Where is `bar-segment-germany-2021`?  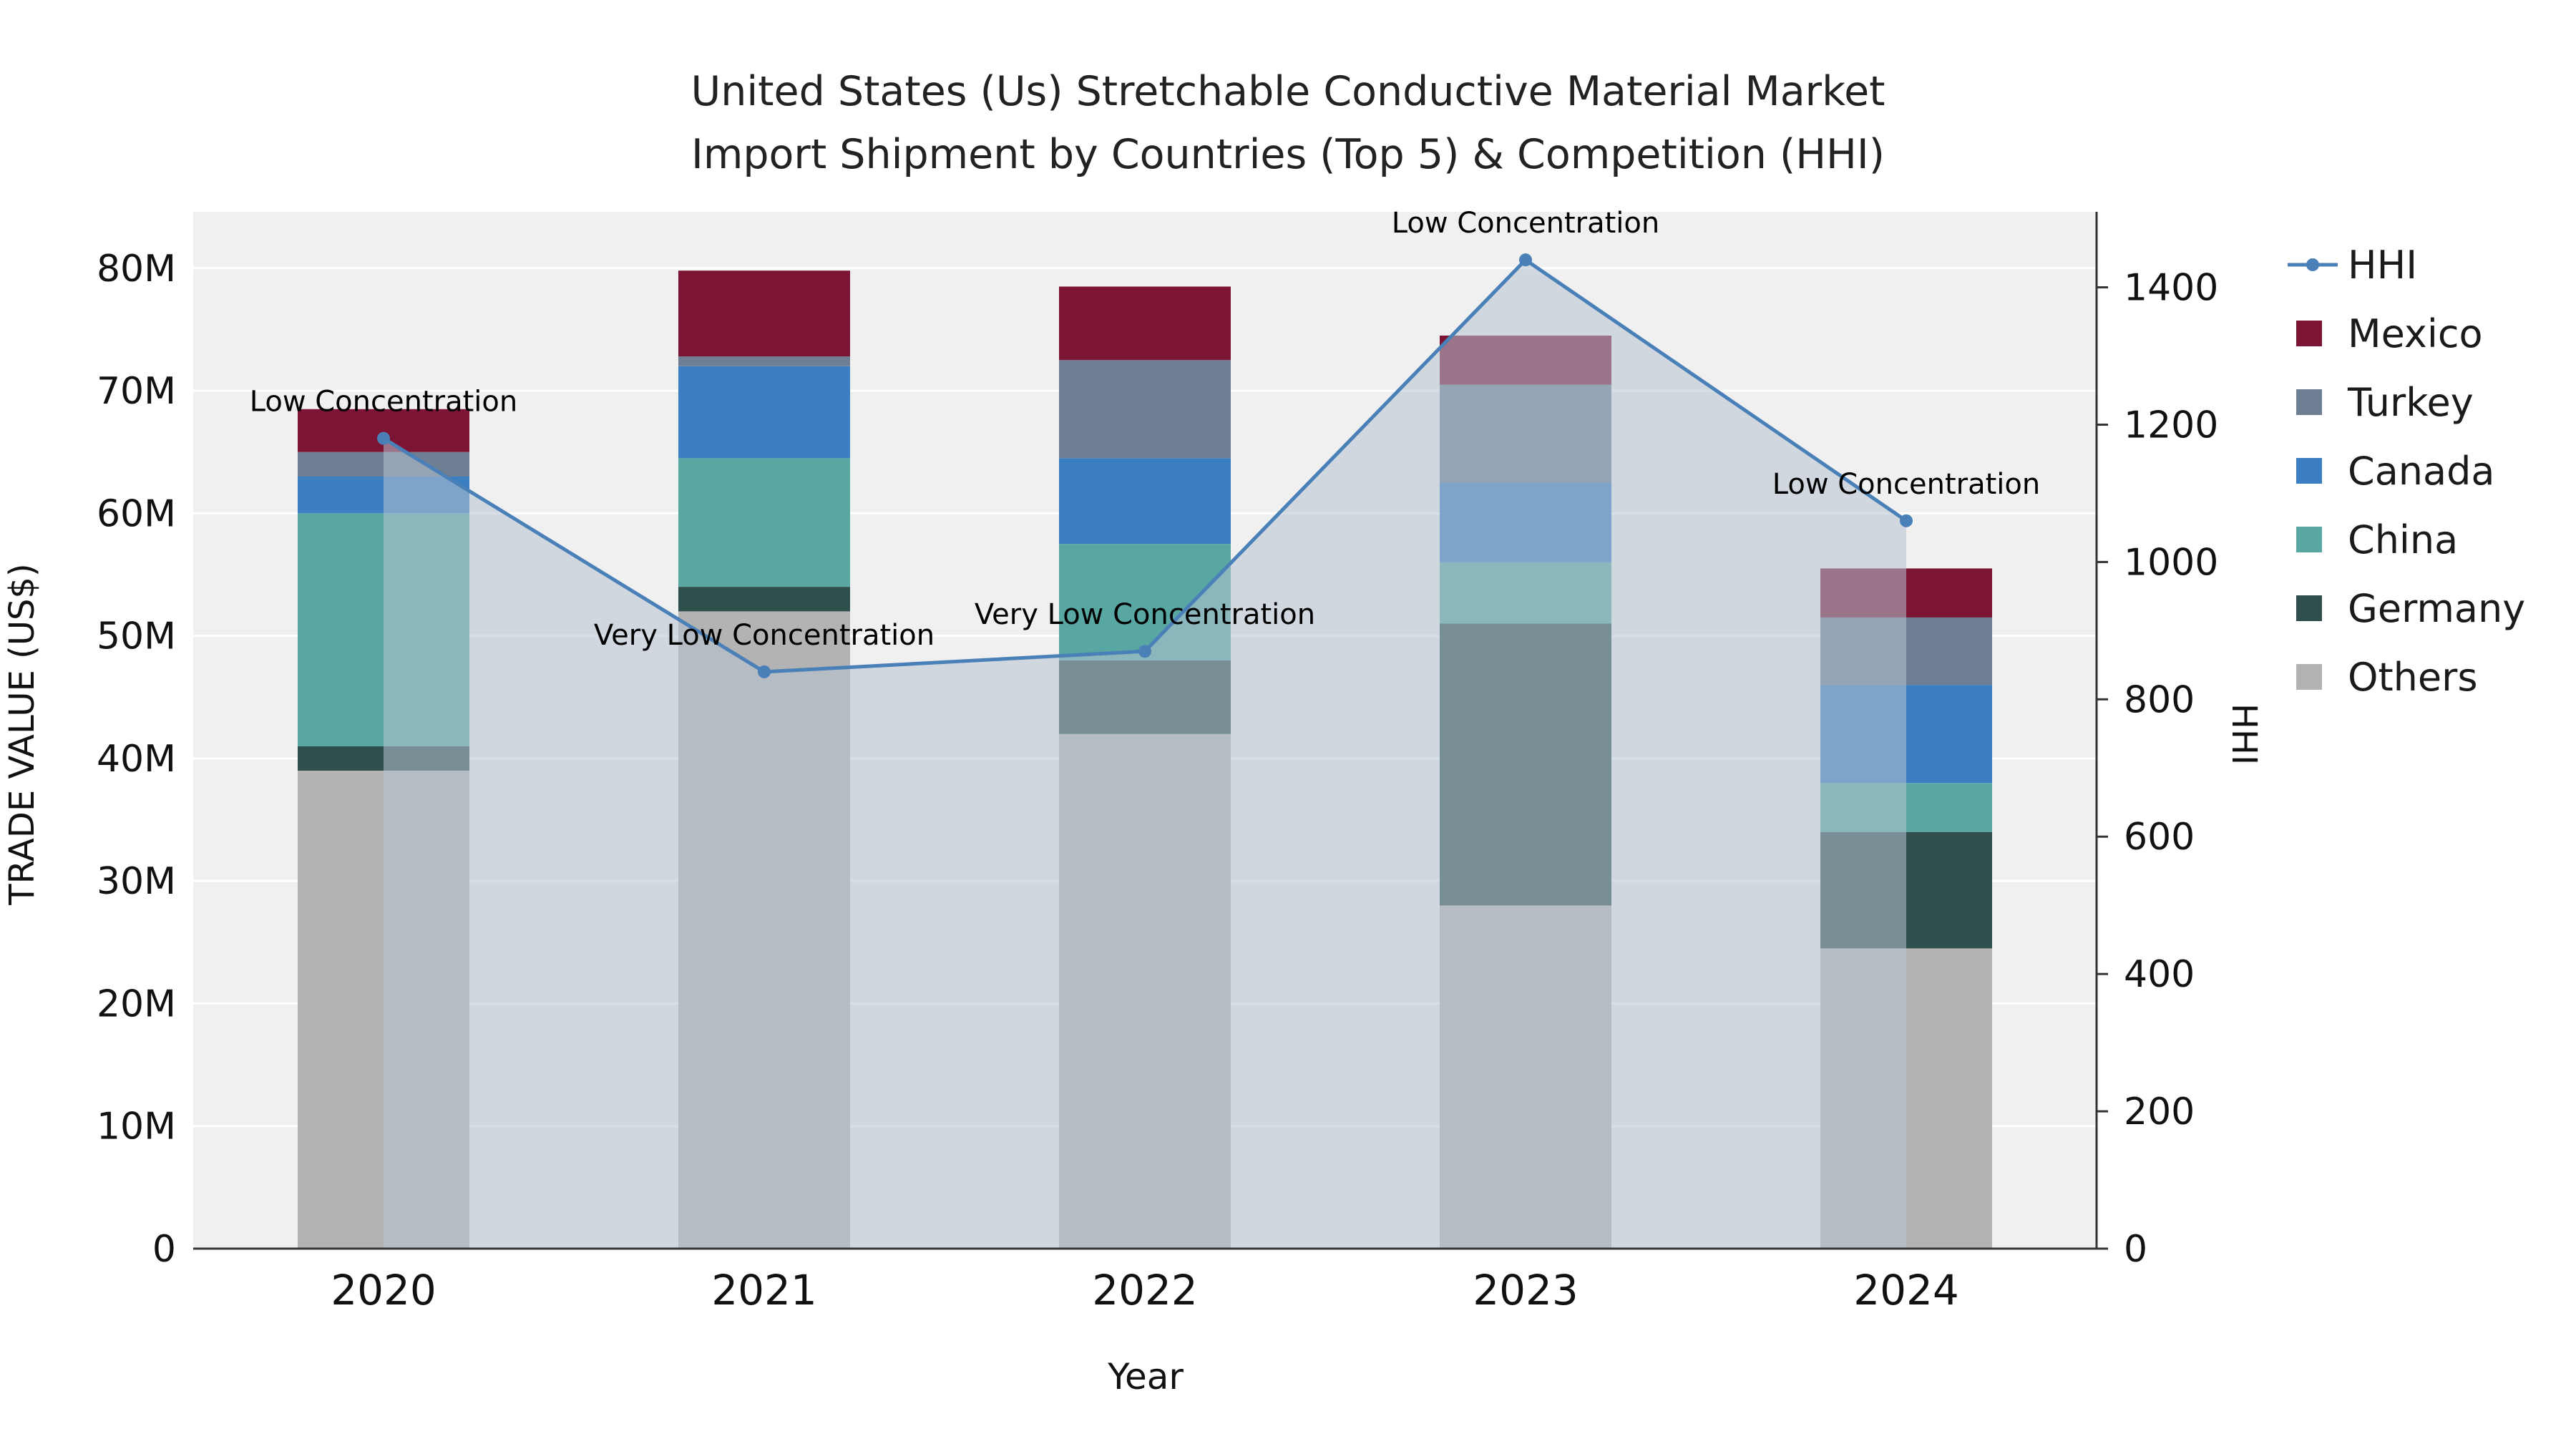
bar-segment-germany-2021 is located at coordinates (764, 599).